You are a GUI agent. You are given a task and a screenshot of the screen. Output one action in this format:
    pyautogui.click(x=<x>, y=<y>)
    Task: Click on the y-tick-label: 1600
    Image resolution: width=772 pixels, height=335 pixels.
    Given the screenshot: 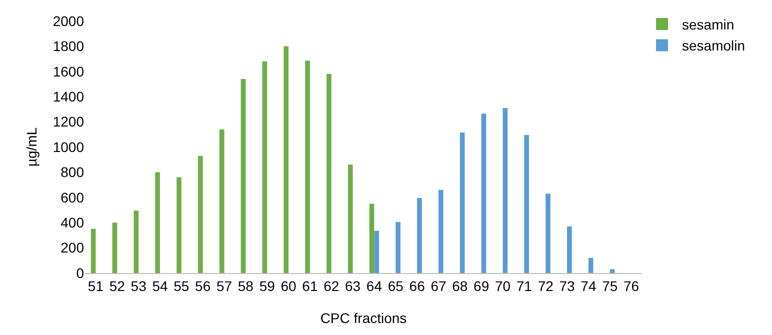 What is the action you would take?
    pyautogui.click(x=68, y=71)
    